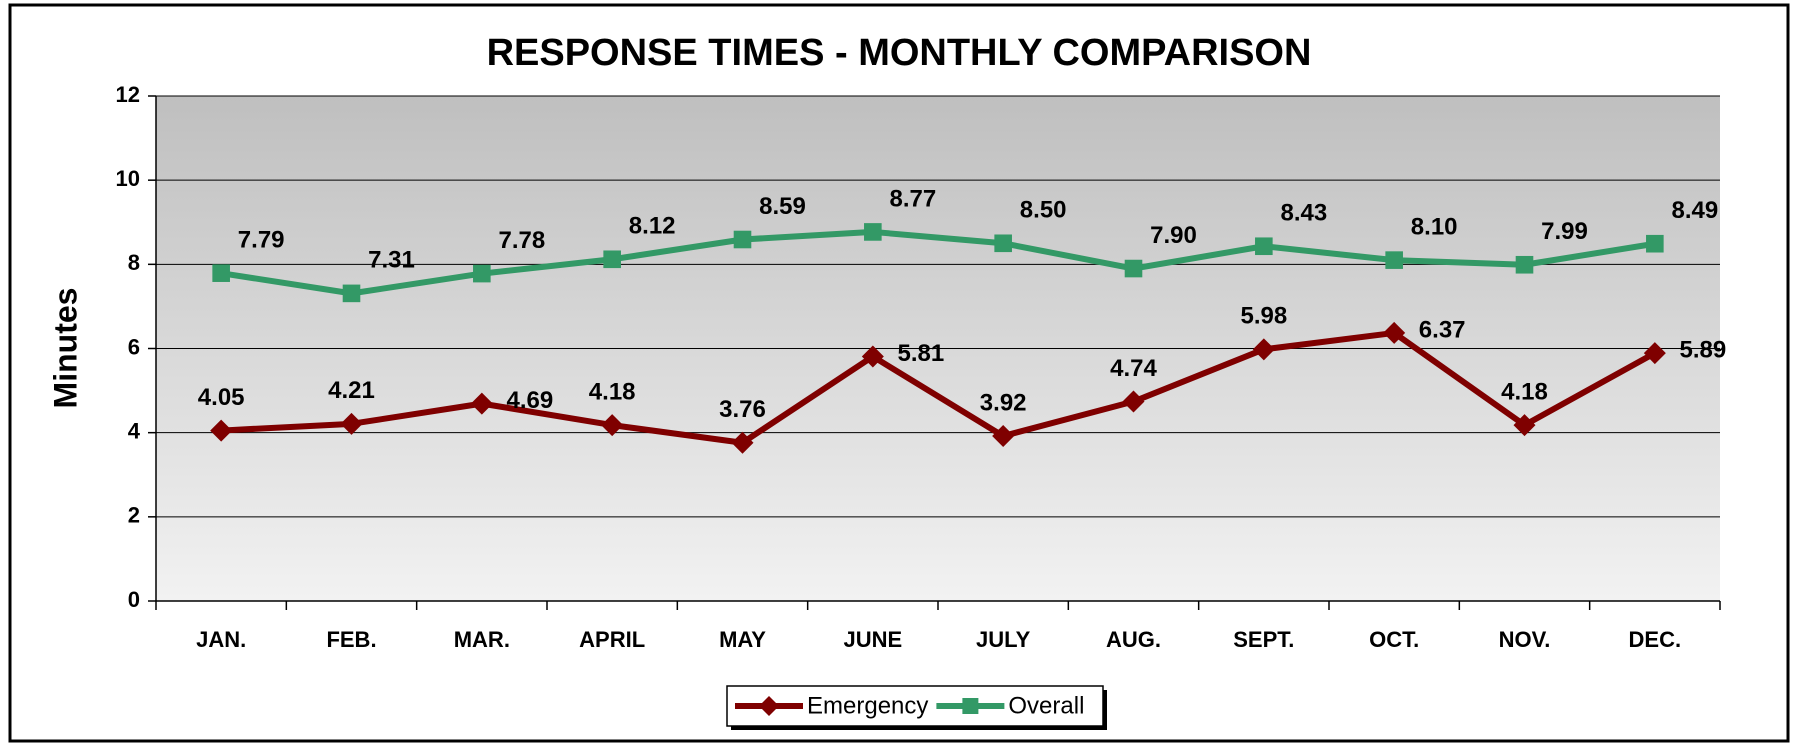  I want to click on legend-label: Emergency, so click(867, 705).